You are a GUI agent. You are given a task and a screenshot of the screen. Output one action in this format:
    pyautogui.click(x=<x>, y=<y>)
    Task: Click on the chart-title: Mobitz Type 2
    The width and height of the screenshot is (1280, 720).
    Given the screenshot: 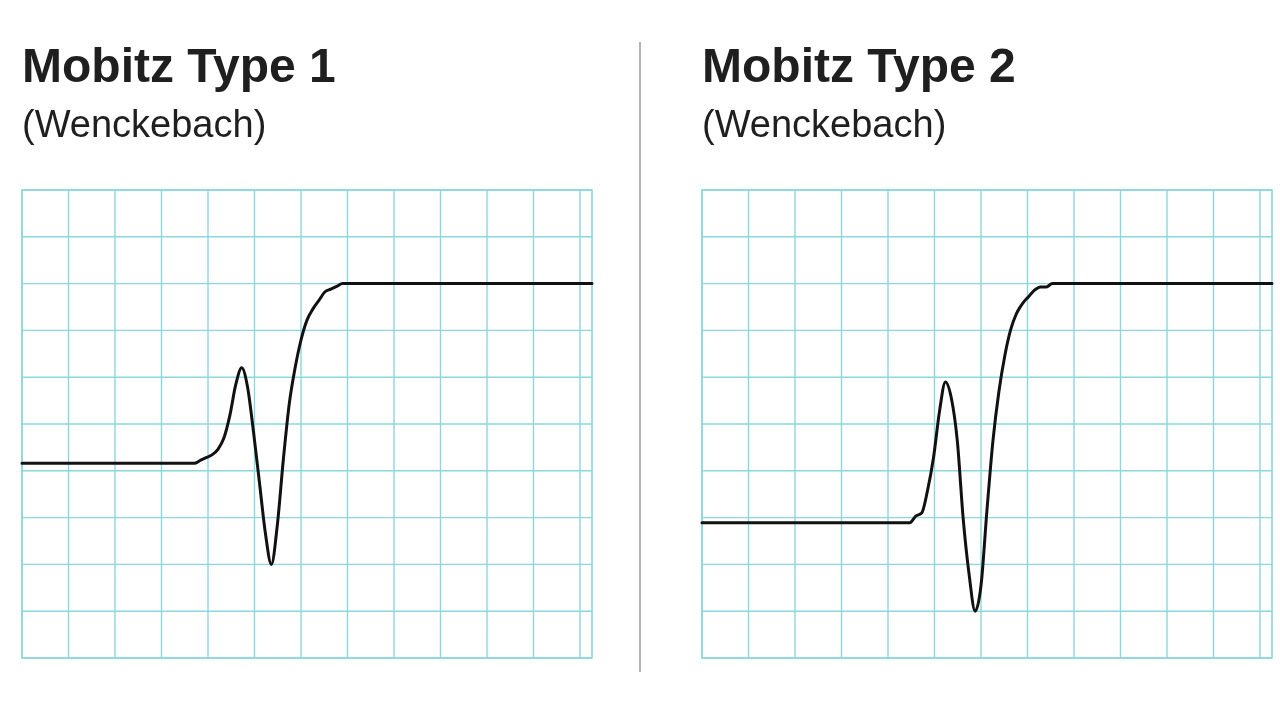 What is the action you would take?
    pyautogui.click(x=859, y=65)
    